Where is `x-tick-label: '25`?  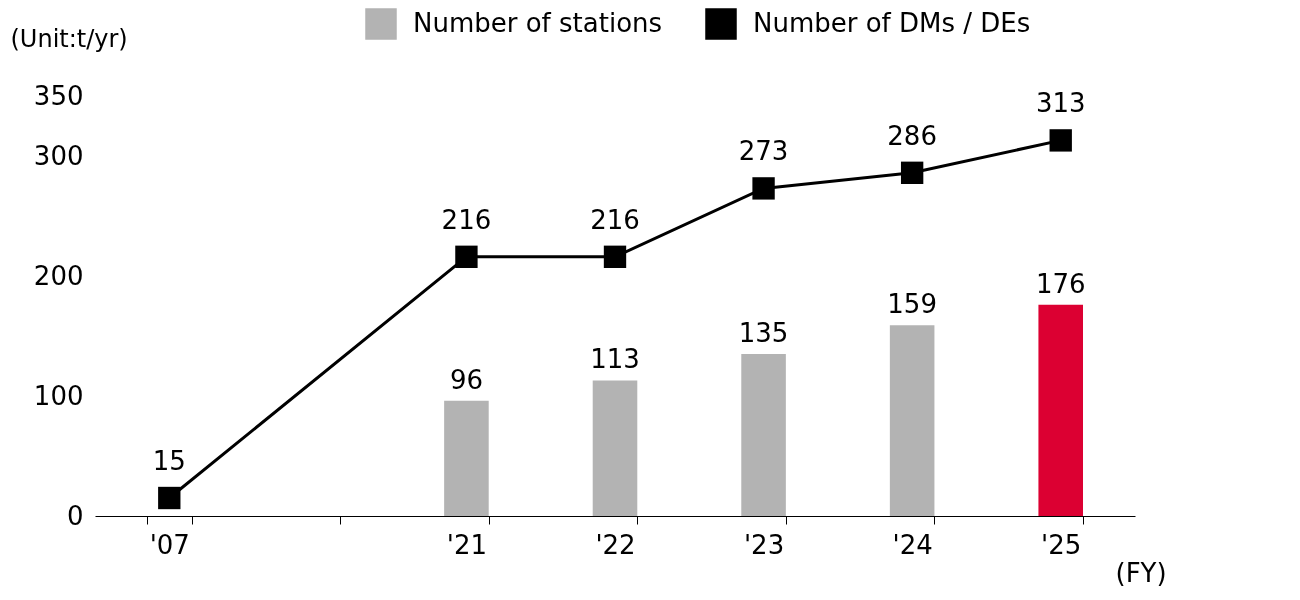 x-tick-label: '25 is located at coordinates (1061, 544).